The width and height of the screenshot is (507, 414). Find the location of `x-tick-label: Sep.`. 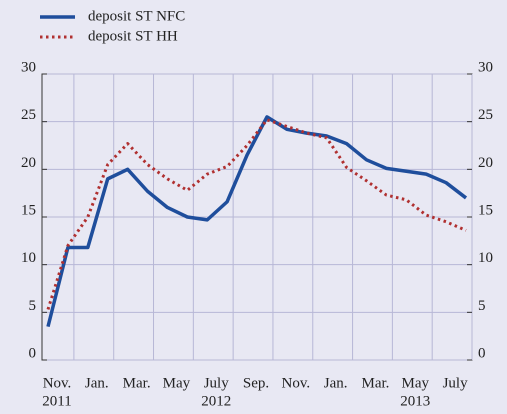

x-tick-label: Sep. is located at coordinates (256, 383).